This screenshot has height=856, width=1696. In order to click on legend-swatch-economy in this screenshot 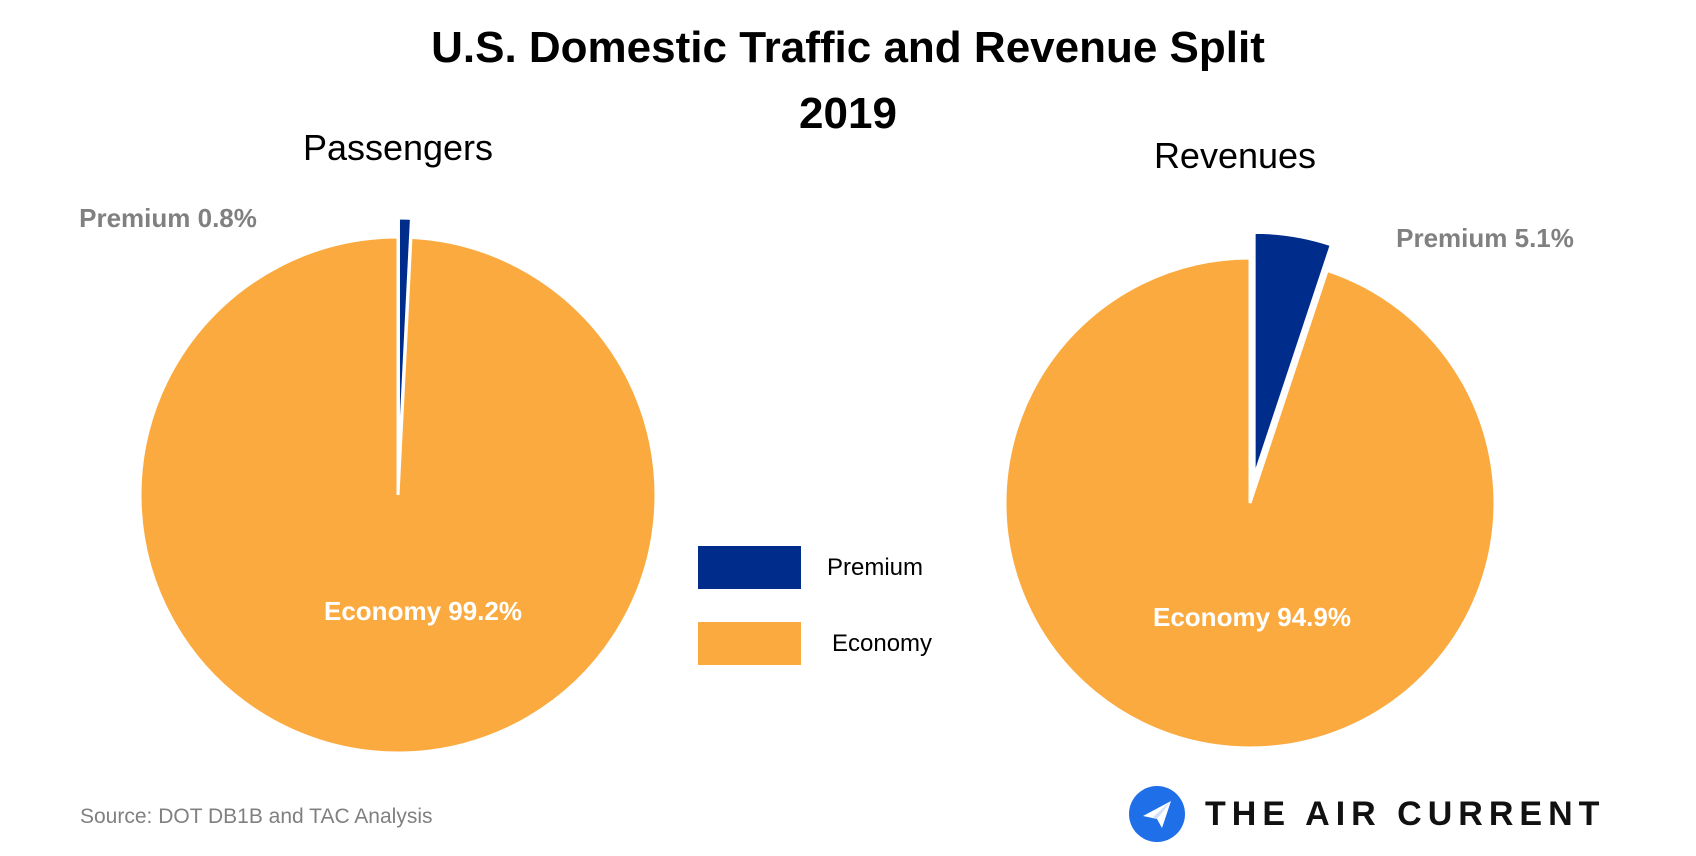, I will do `click(749, 643)`.